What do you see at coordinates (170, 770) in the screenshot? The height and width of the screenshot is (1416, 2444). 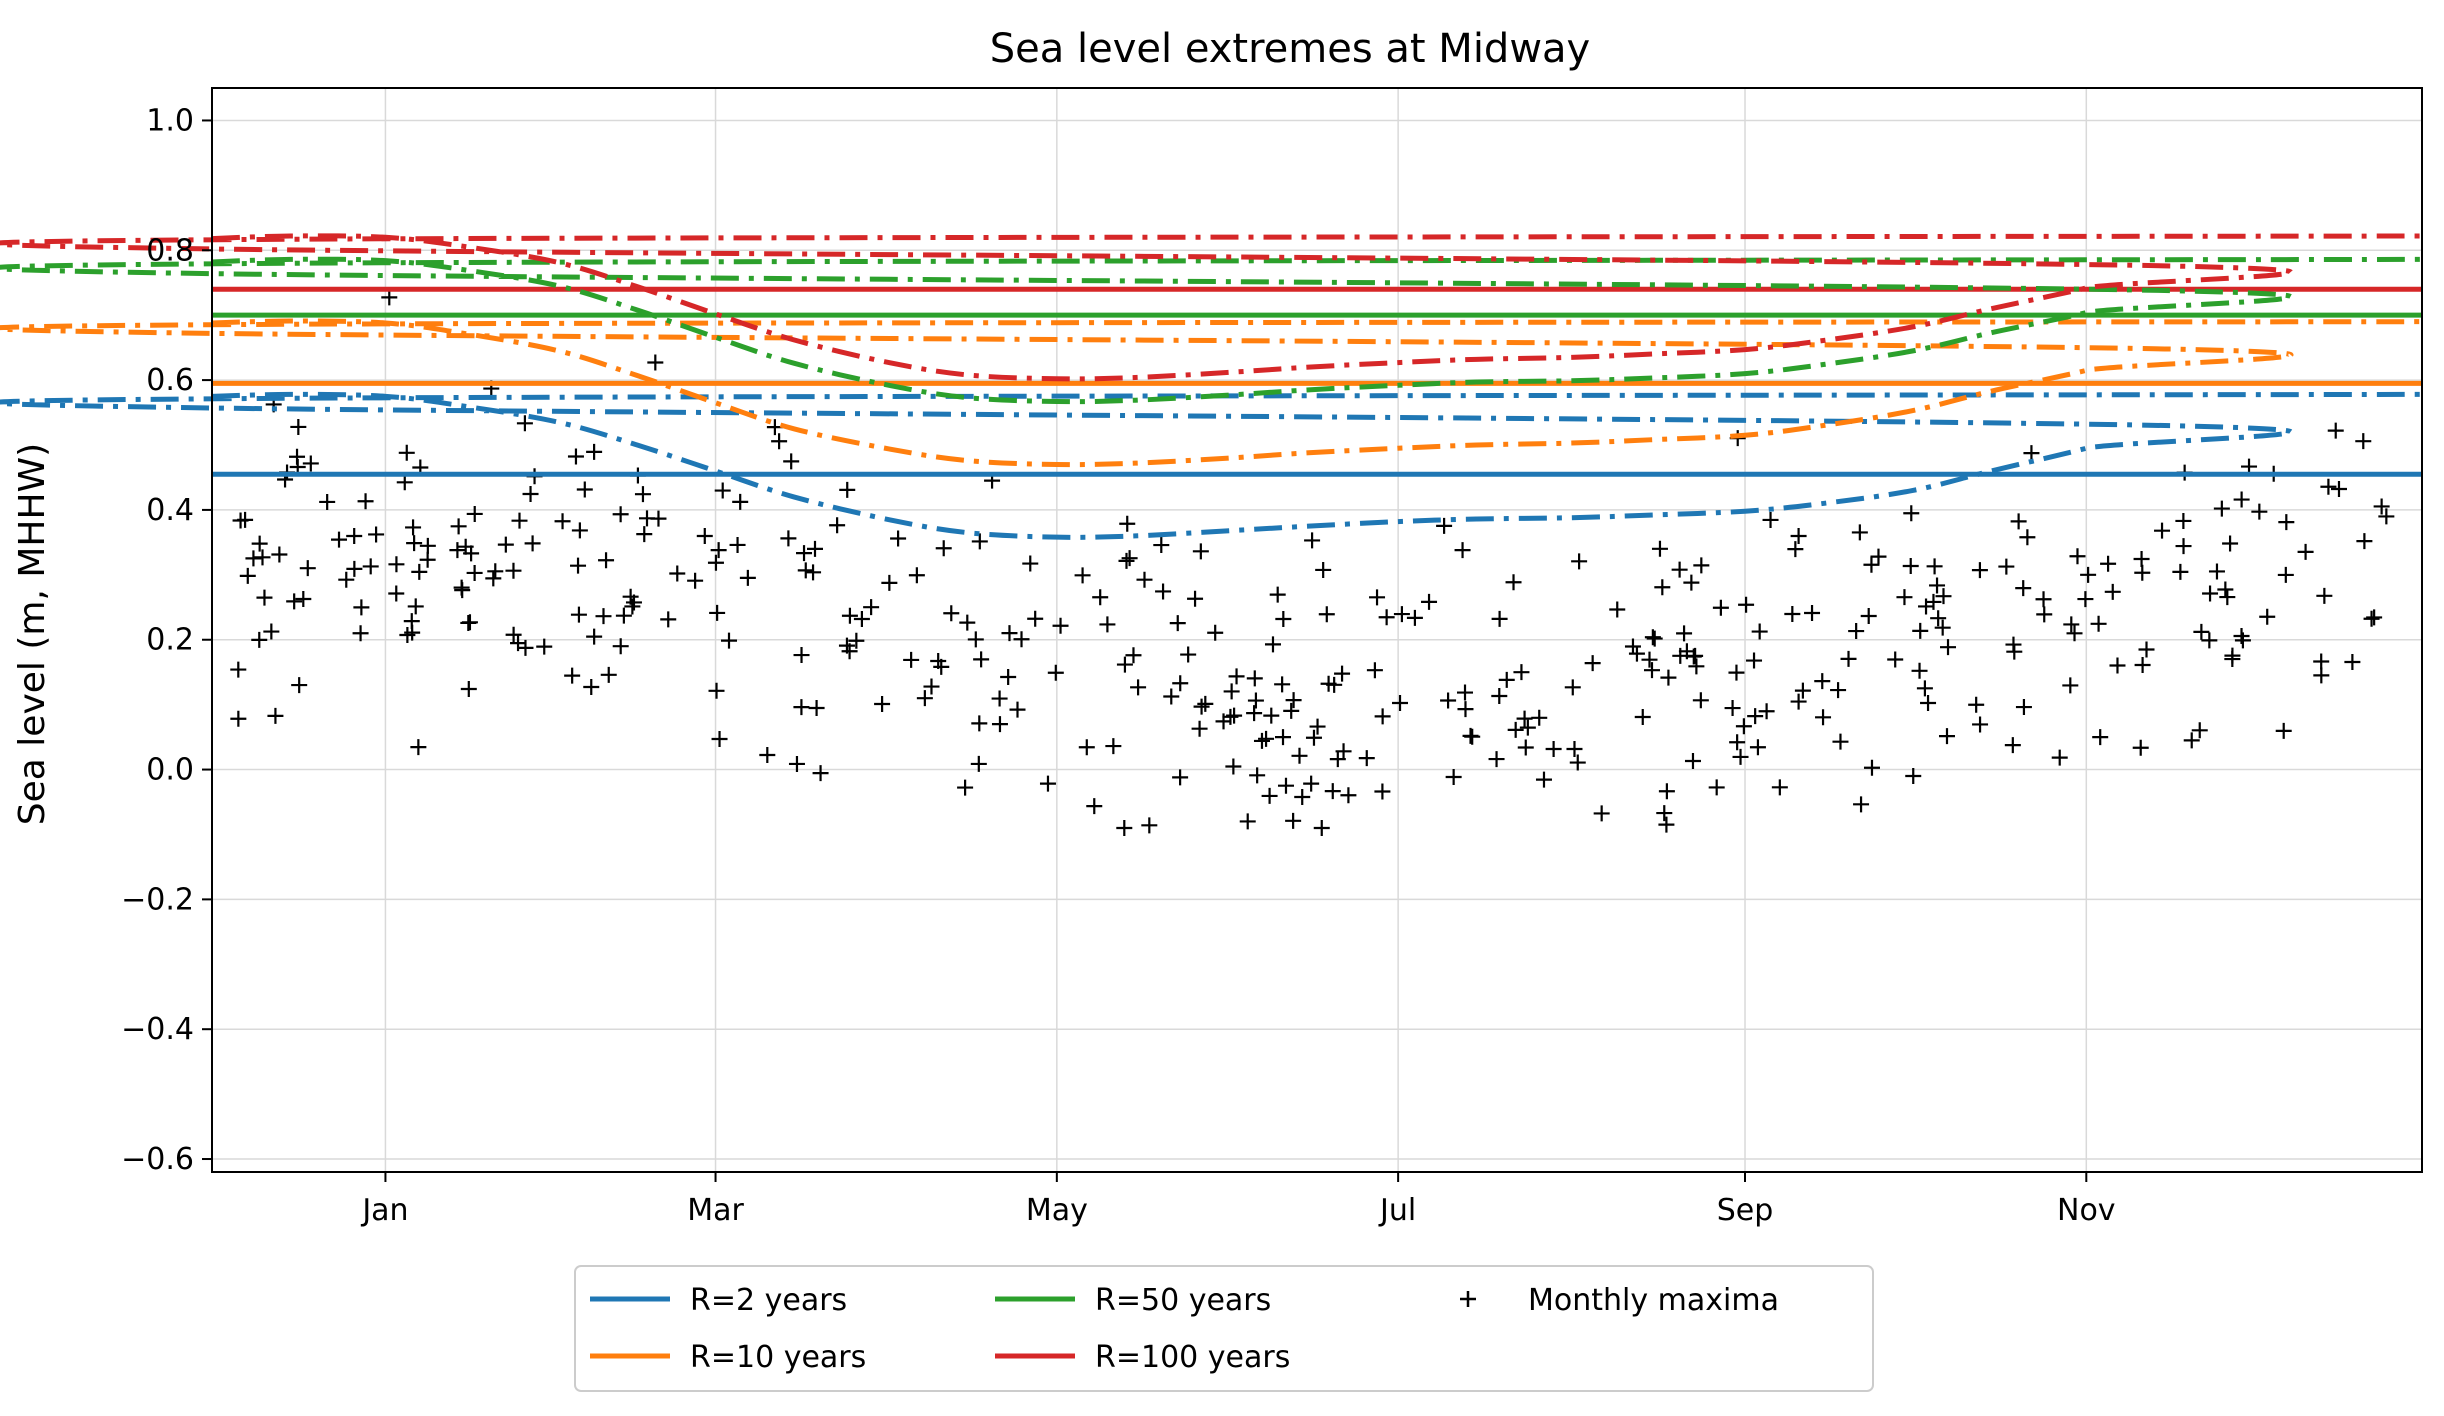 I see `y-tick-label: 0.0` at bounding box center [170, 770].